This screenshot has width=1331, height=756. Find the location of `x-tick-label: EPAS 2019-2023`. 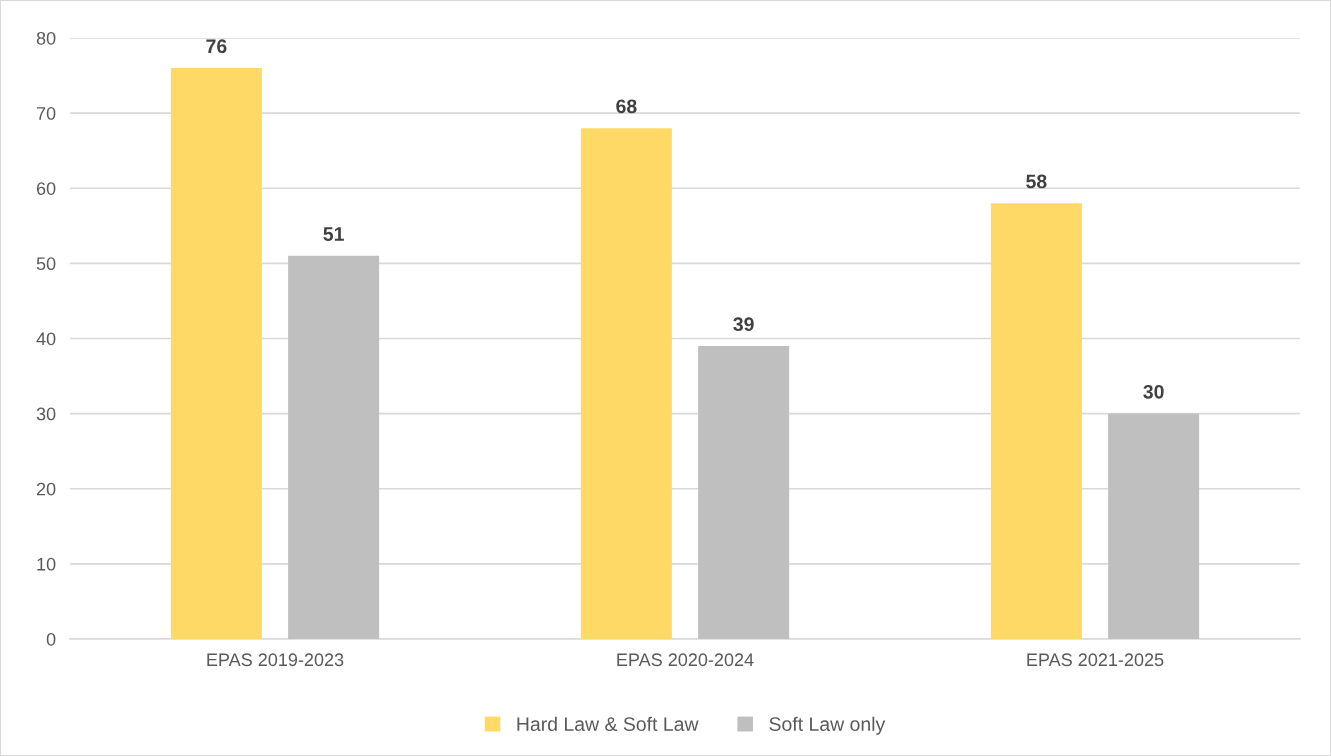

x-tick-label: EPAS 2019-2023 is located at coordinates (275, 660).